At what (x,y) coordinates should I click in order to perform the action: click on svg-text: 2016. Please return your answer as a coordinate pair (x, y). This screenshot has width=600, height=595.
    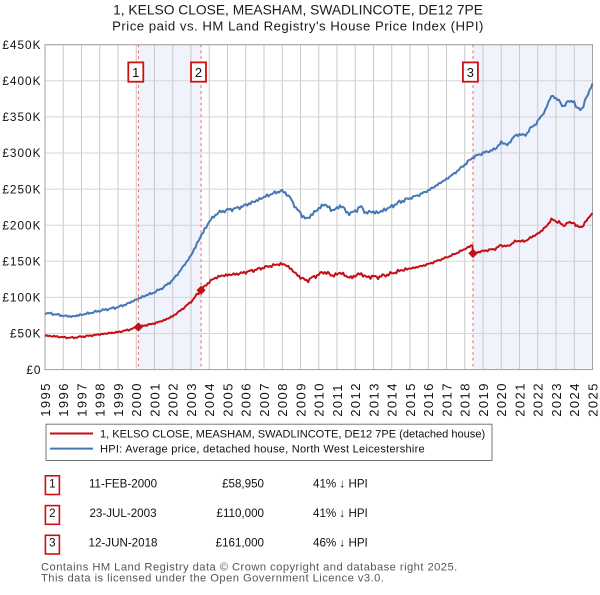
    Looking at the image, I should click on (428, 399).